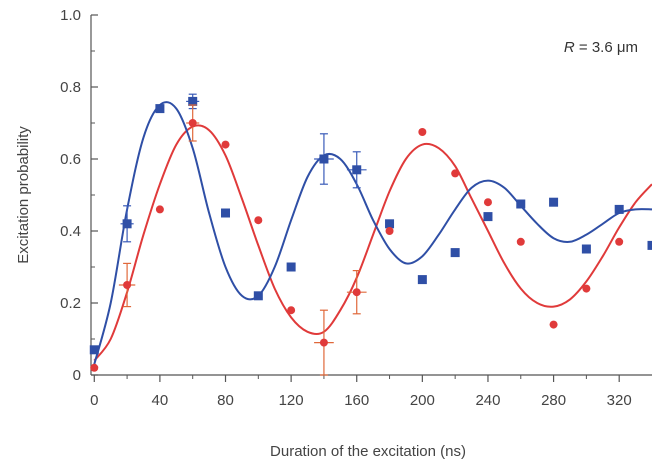 This screenshot has width=652, height=466. Describe the element at coordinates (291, 400) in the screenshot. I see `x-tick-label: 120` at that location.